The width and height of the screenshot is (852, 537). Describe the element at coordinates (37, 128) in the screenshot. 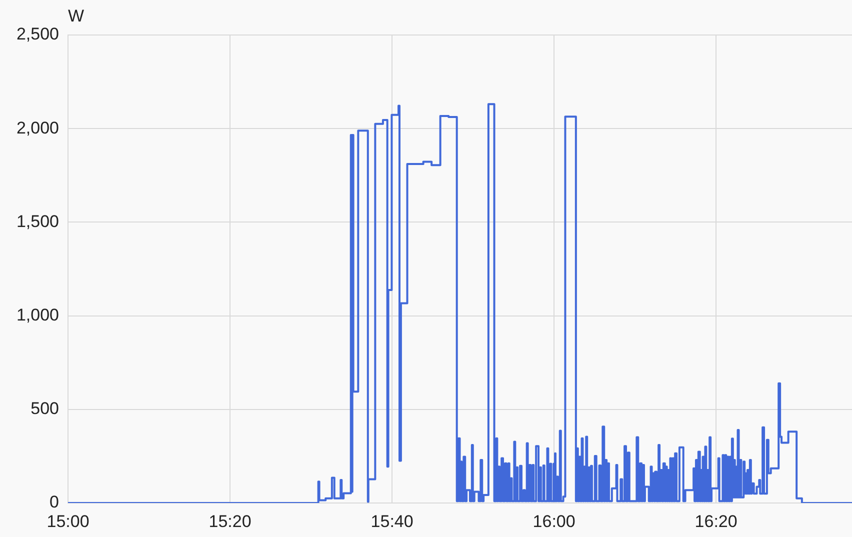

I see `y-tick-label: 2,000` at that location.